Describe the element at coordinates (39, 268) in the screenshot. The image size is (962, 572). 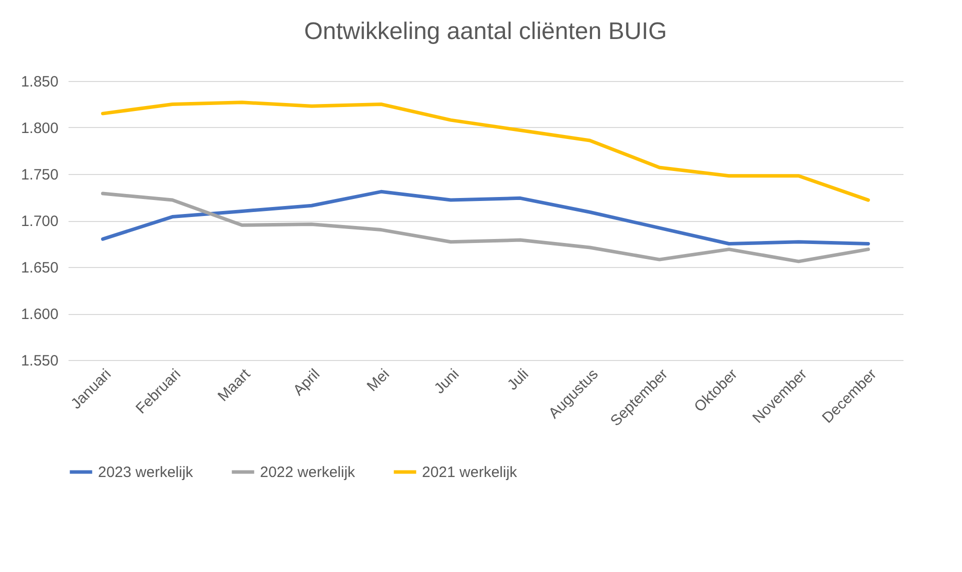
I see `y-tick-label: 1.650` at that location.